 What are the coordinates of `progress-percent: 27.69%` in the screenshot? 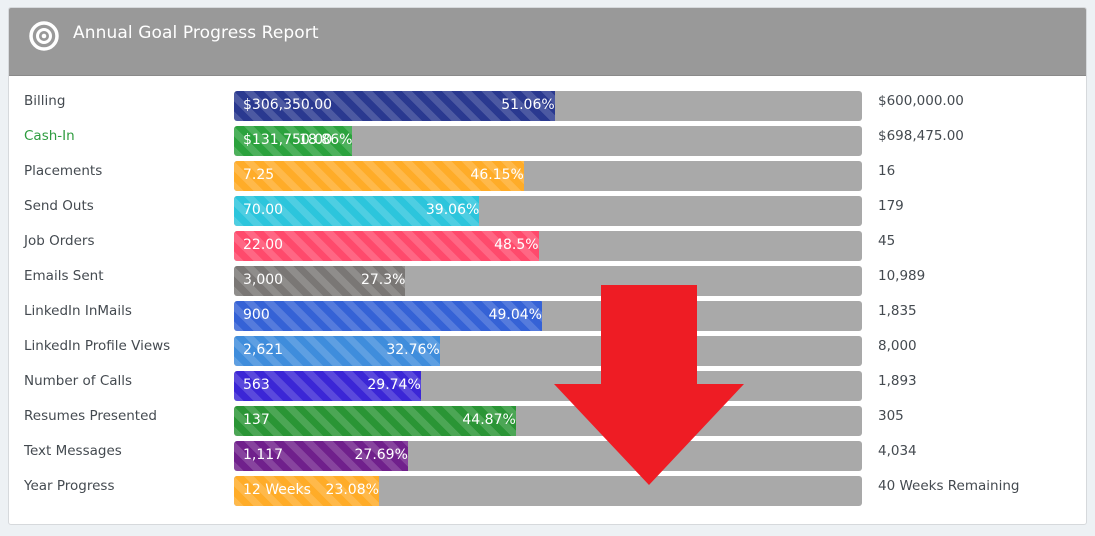 It's located at (381, 455).